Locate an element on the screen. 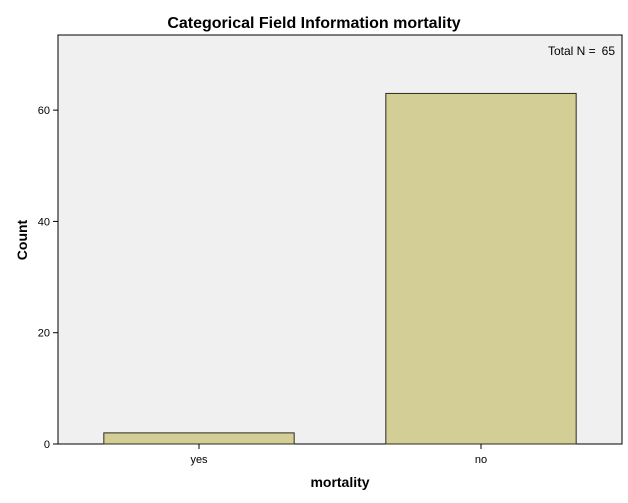 This screenshot has height=503, width=628. chart-title: Categorical Field Information mortality is located at coordinates (313, 23).